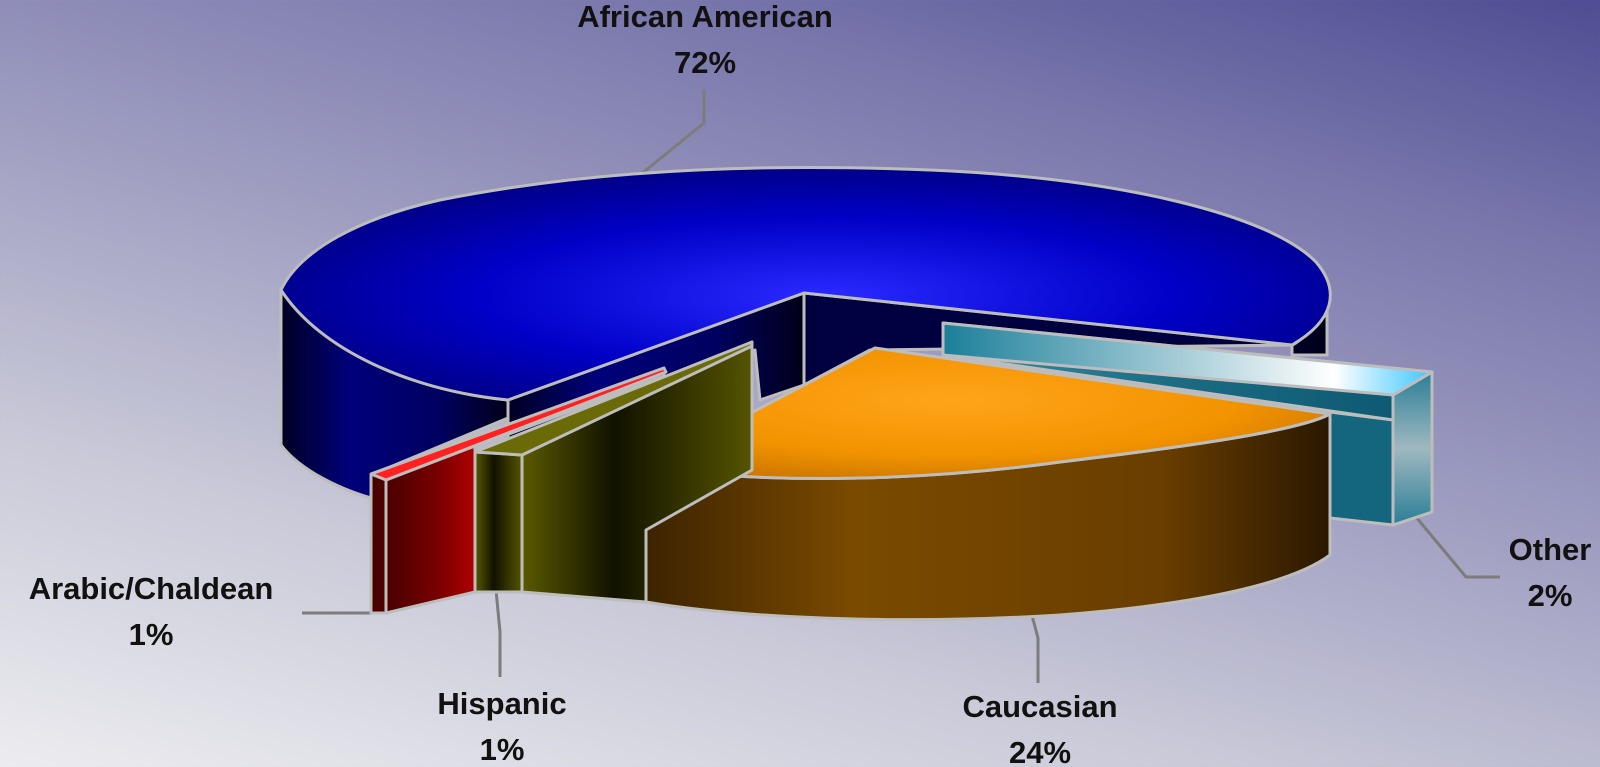 The height and width of the screenshot is (767, 1600). What do you see at coordinates (1457, 547) in the screenshot?
I see `leader-line-other` at bounding box center [1457, 547].